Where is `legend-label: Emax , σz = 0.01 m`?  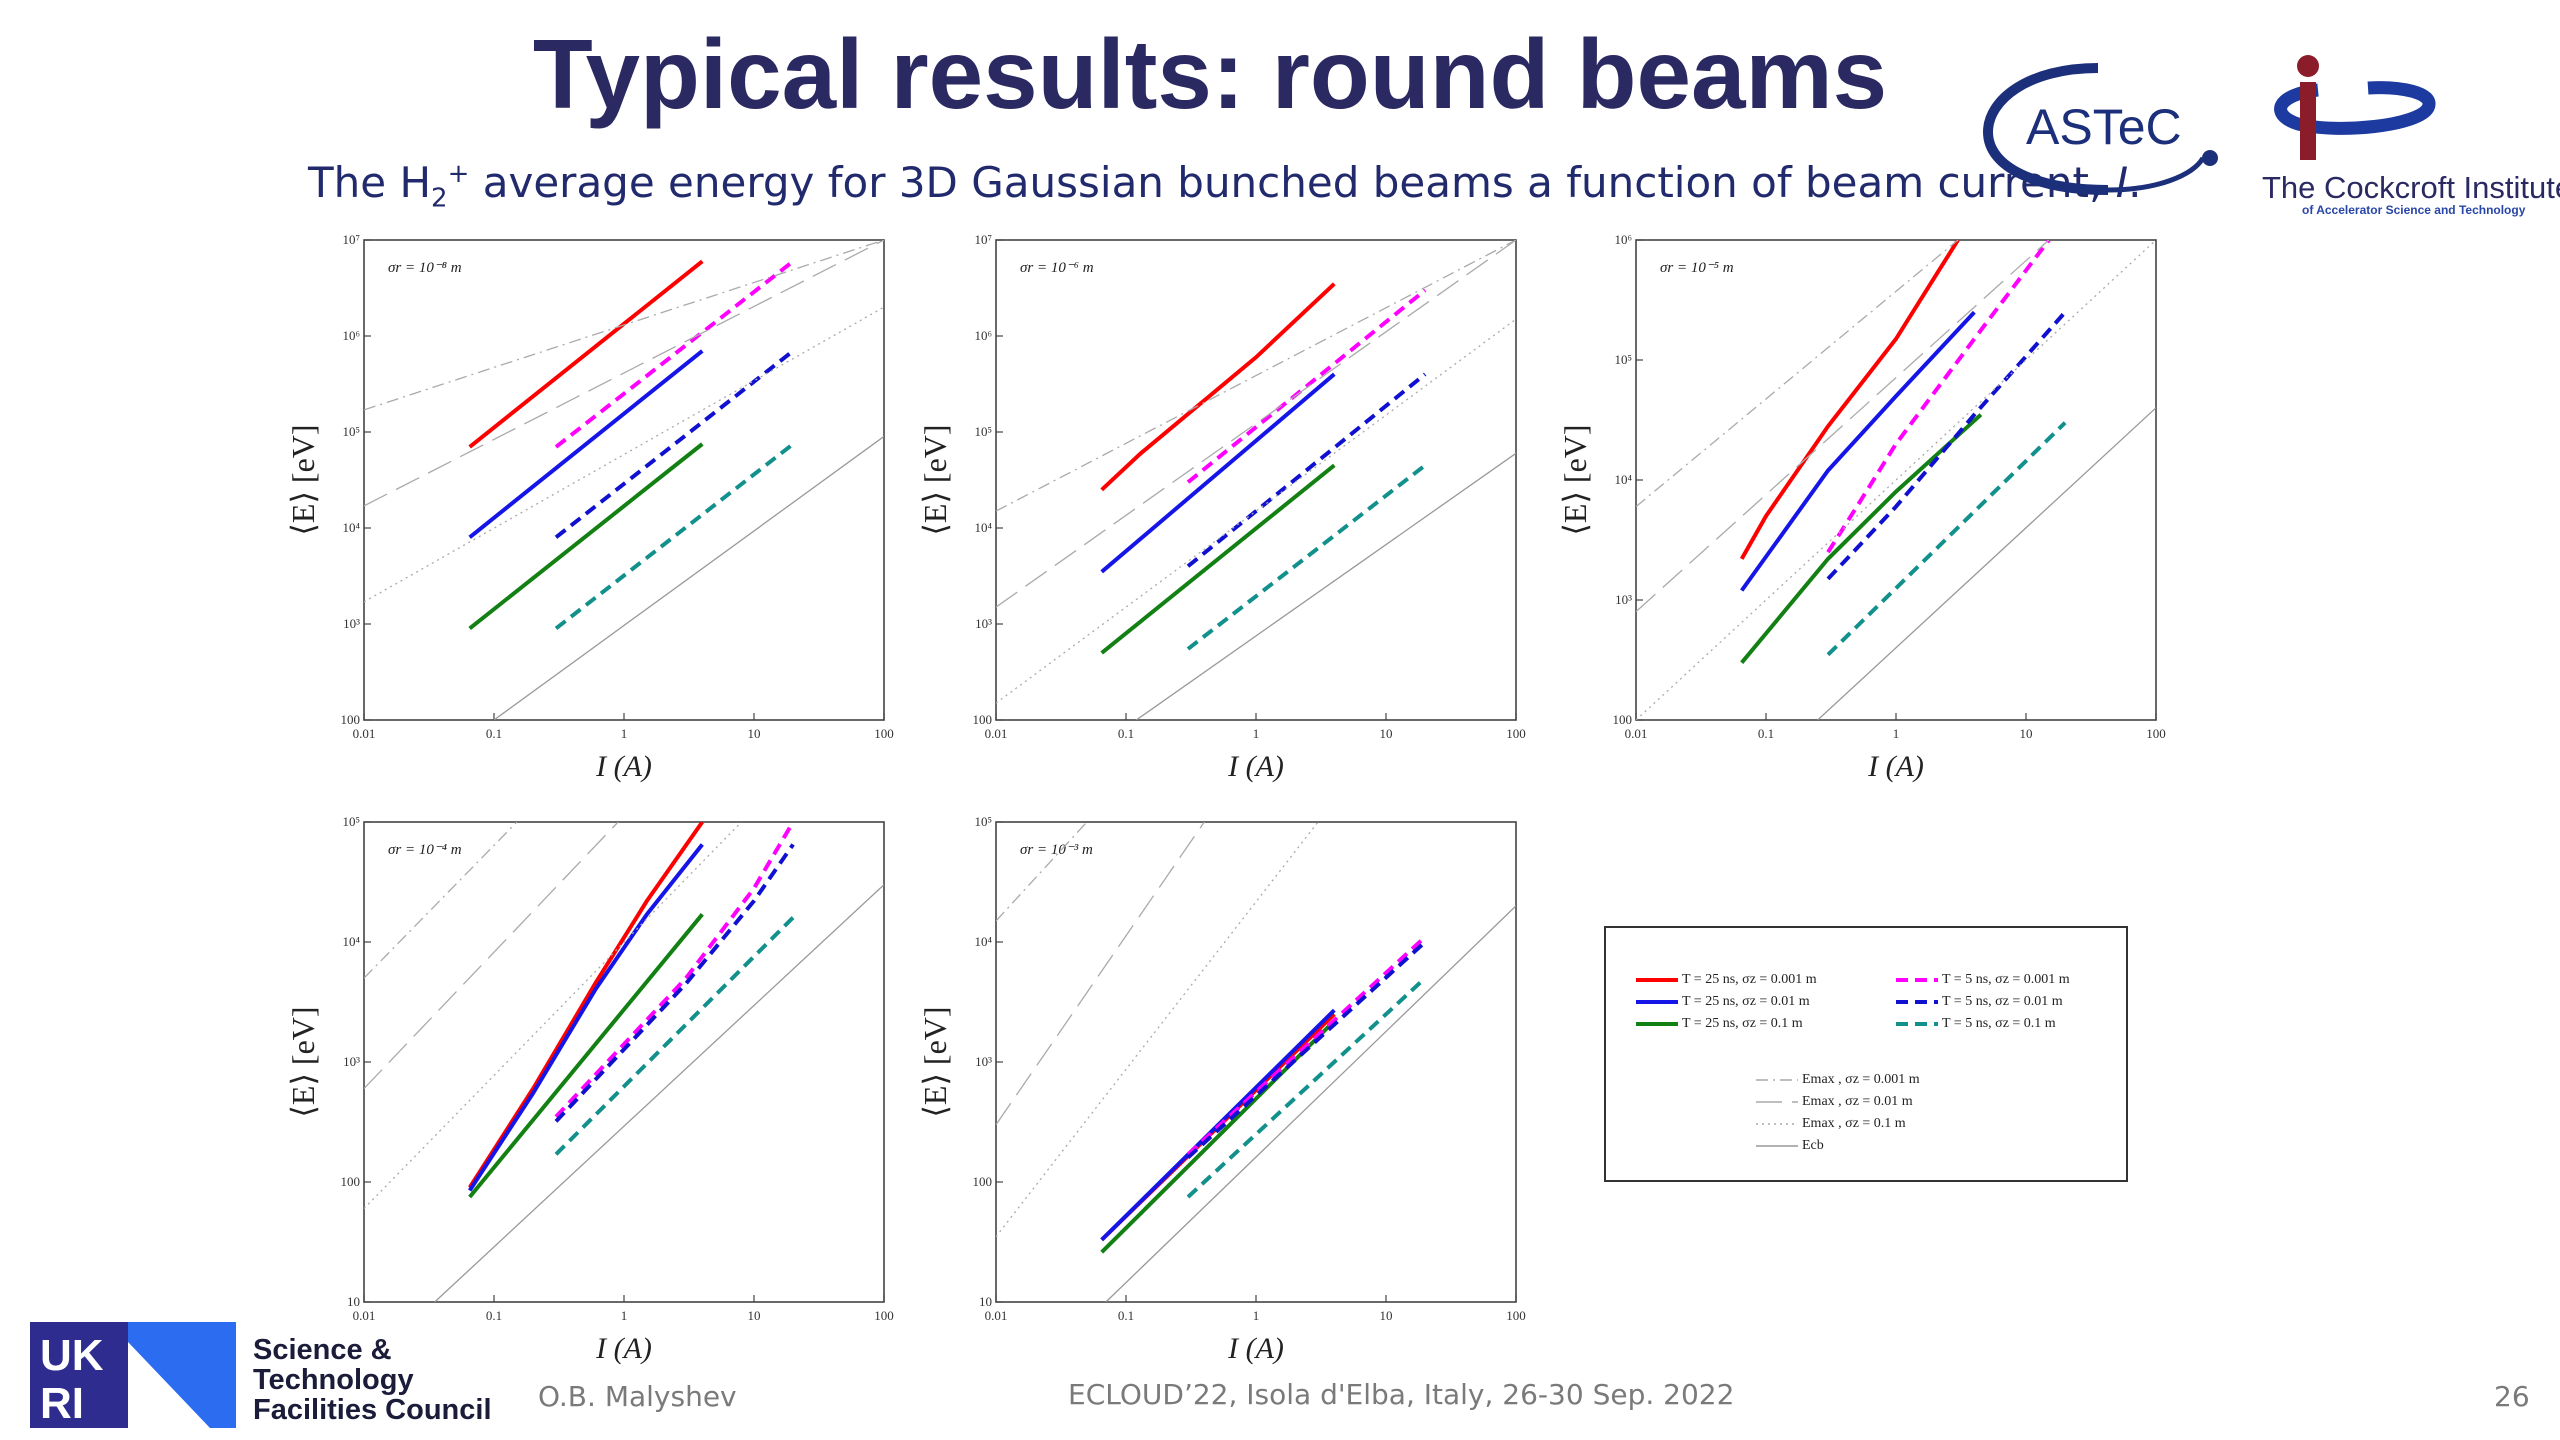 legend-label: Emax , σz = 0.01 m is located at coordinates (1857, 1101).